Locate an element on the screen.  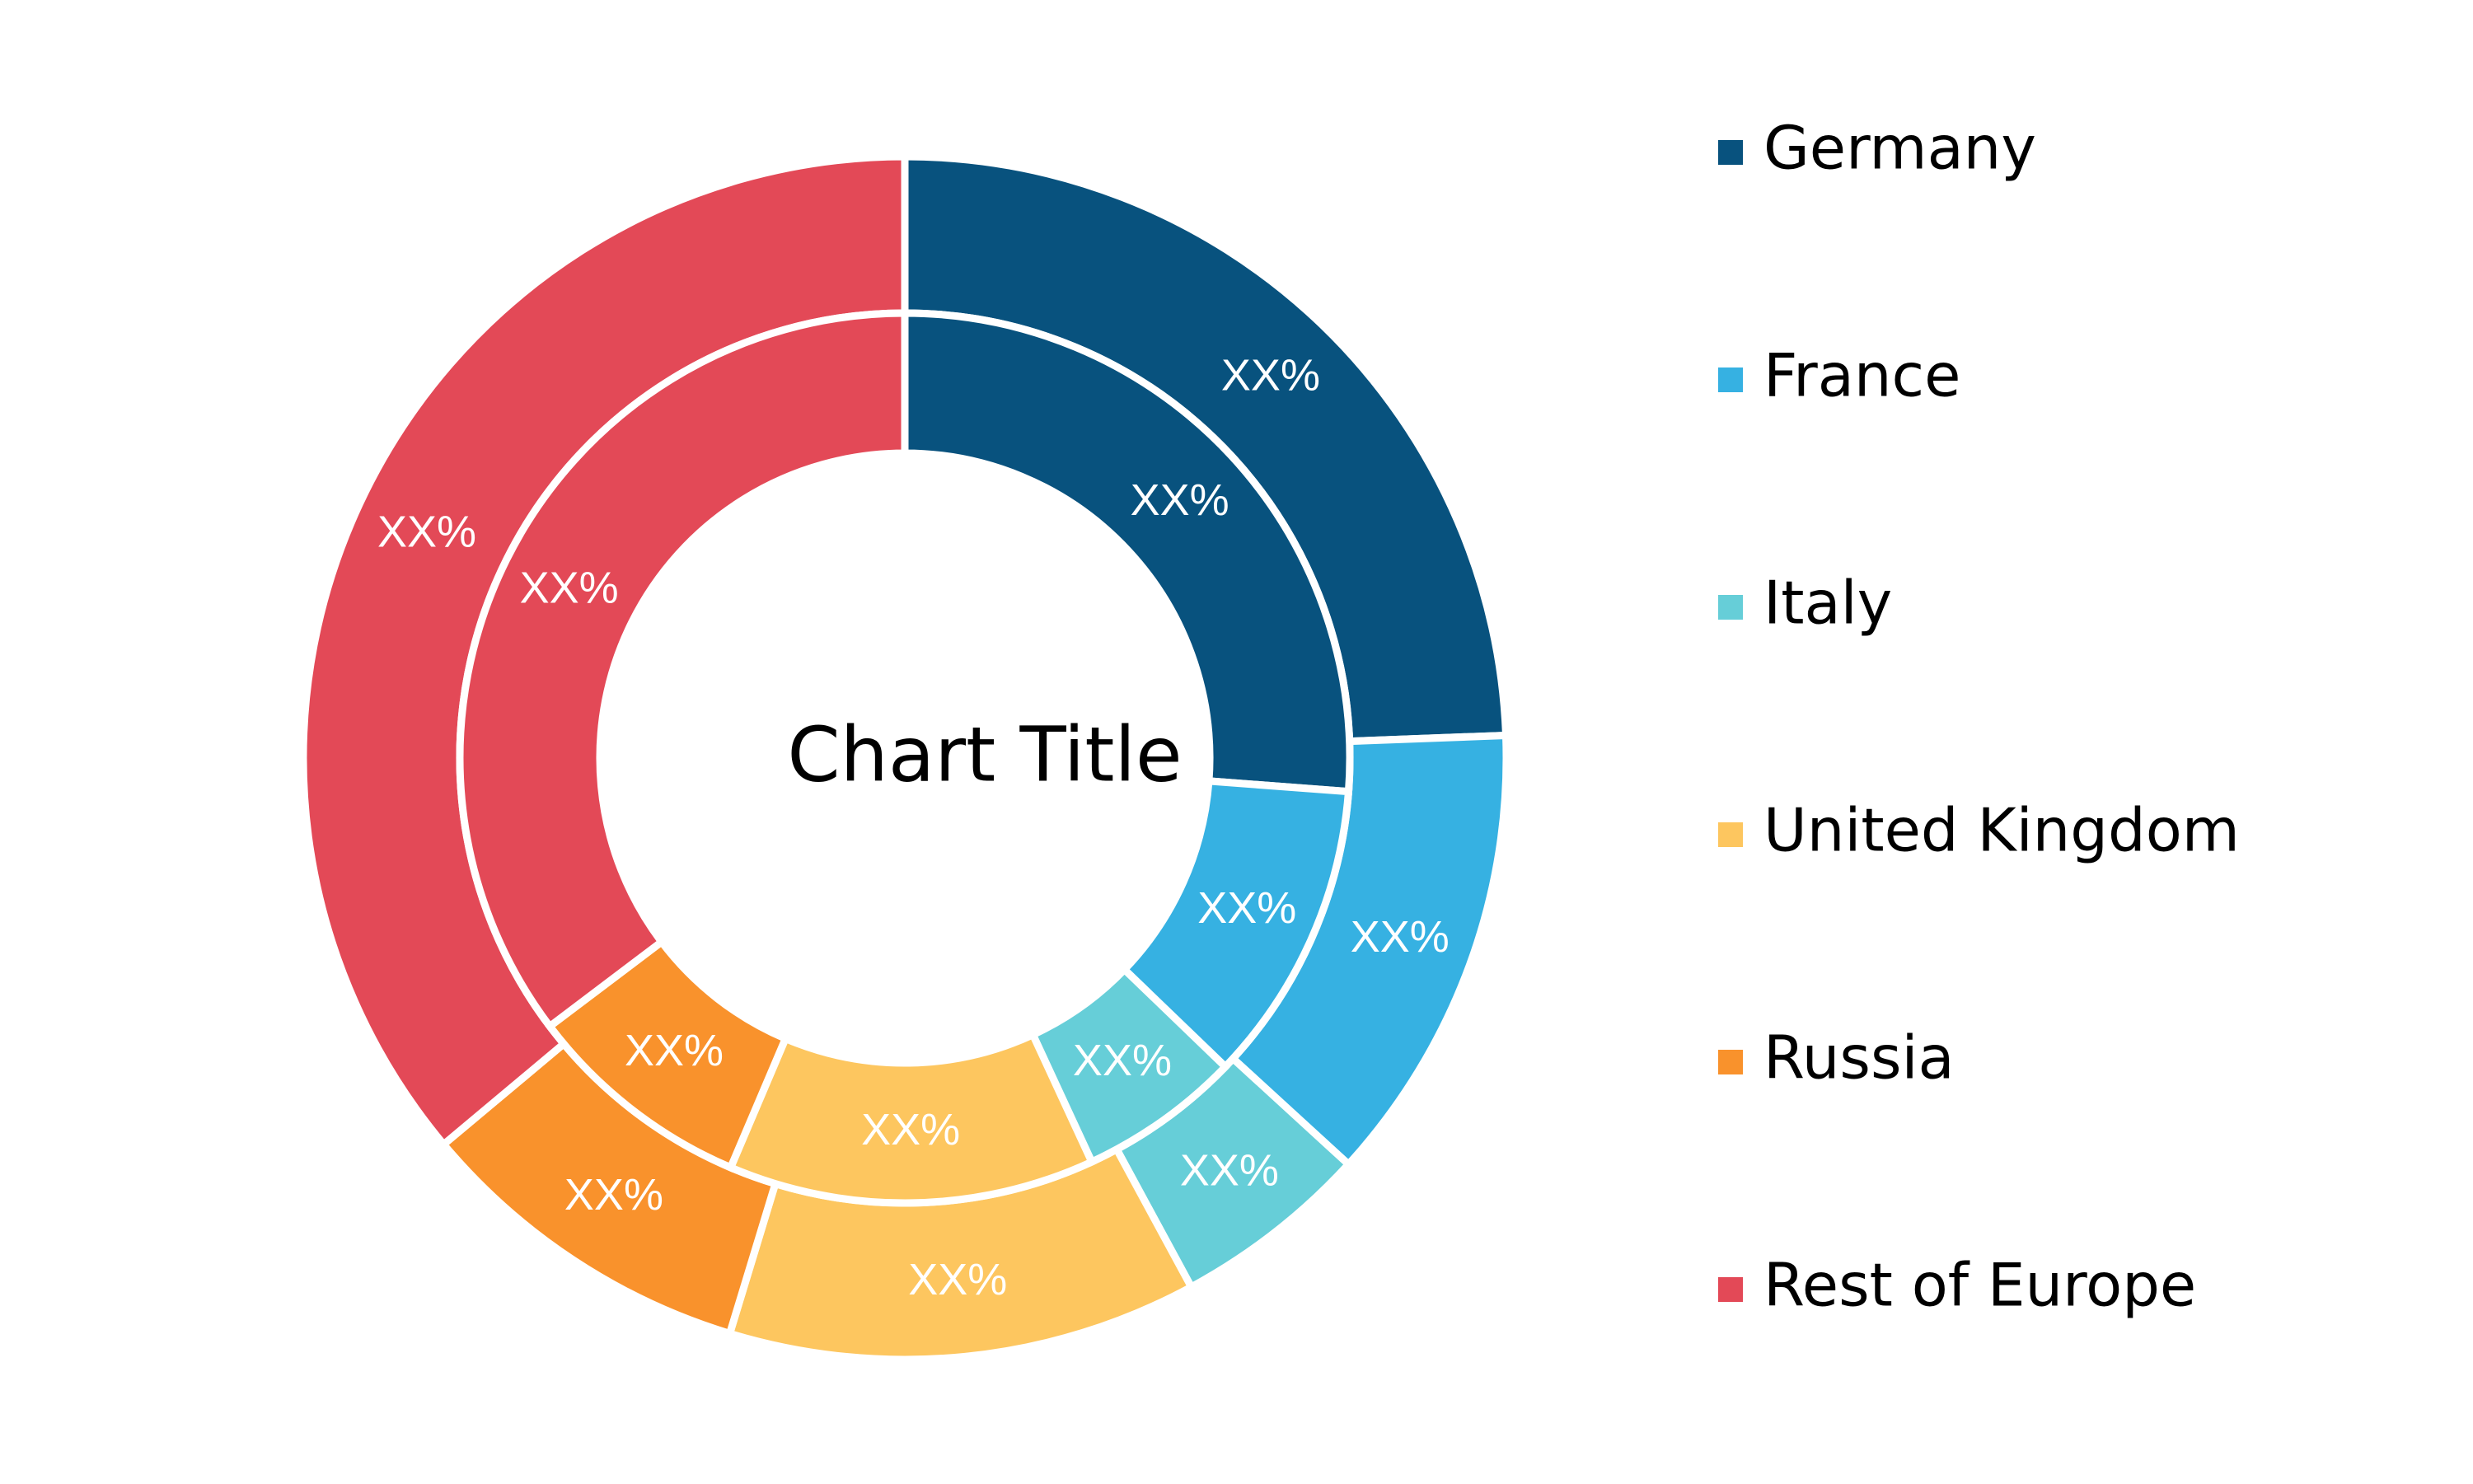
outer-slice-label-france: XX% is located at coordinates (1400, 937).